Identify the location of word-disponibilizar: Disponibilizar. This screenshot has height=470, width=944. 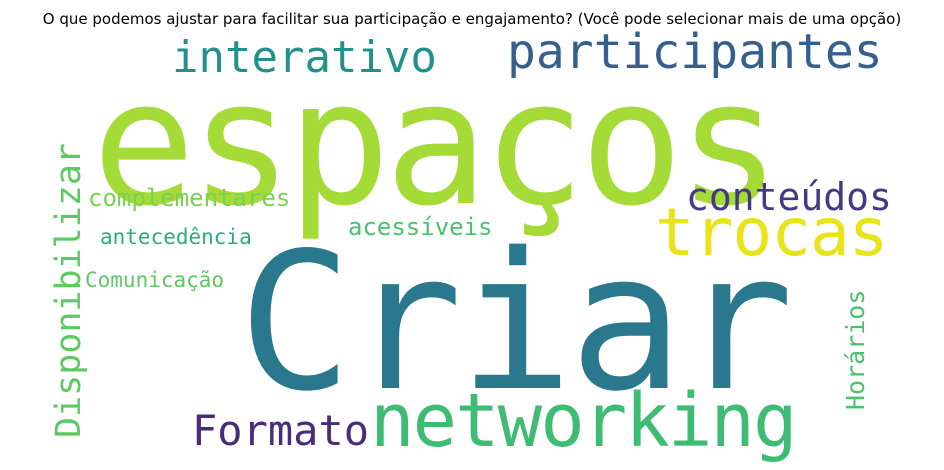
(69, 290).